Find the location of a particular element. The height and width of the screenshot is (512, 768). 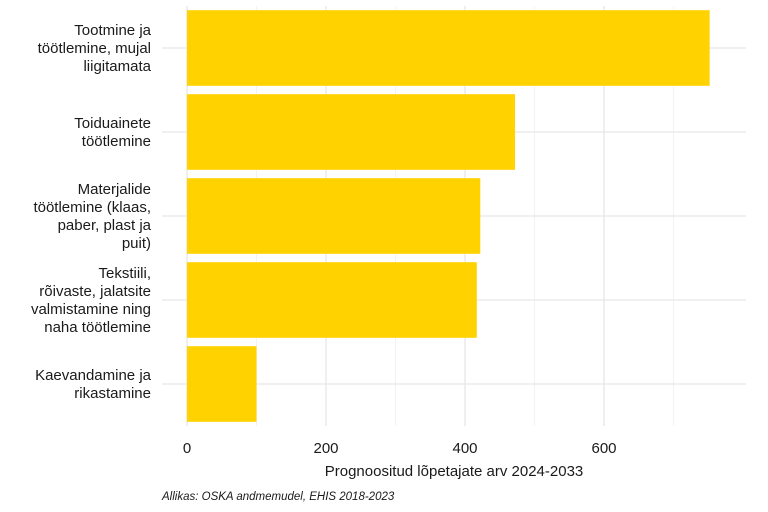

x-tick-label: 200 is located at coordinates (325, 448).